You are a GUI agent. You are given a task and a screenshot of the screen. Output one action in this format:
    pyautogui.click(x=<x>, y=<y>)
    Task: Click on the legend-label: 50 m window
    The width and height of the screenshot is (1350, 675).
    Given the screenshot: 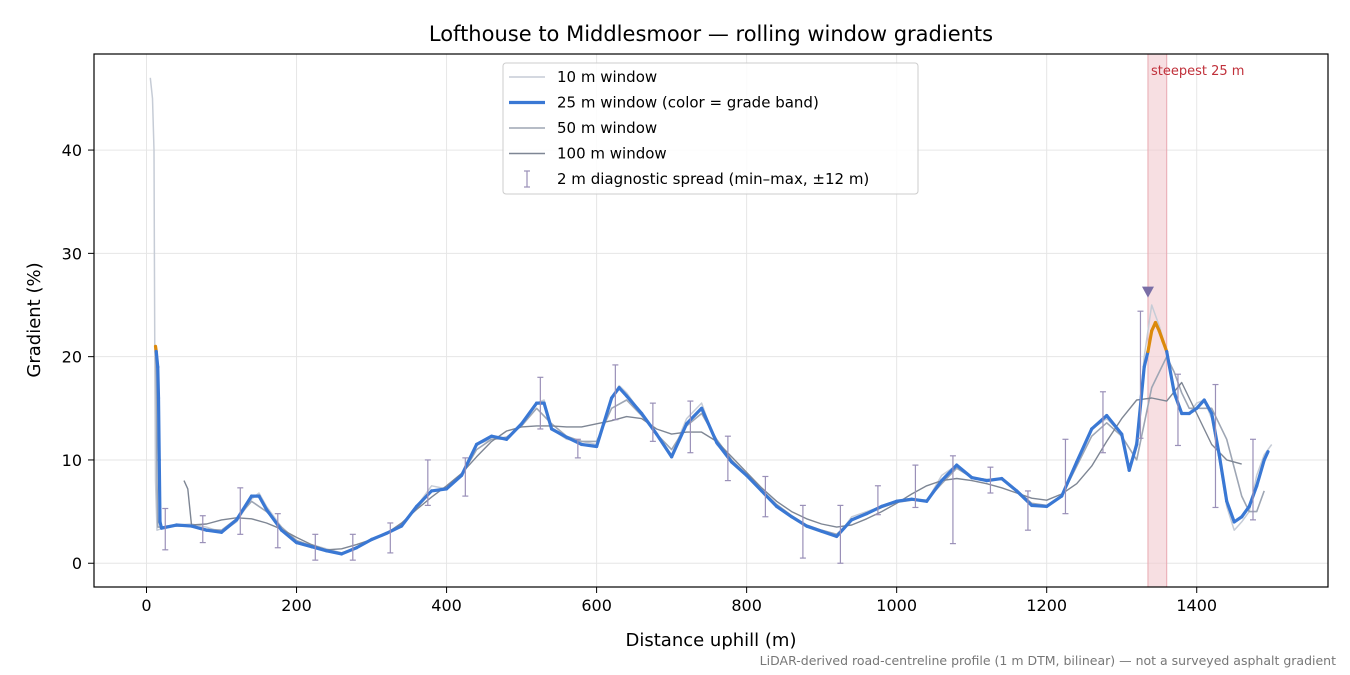 What is the action you would take?
    pyautogui.click(x=607, y=128)
    